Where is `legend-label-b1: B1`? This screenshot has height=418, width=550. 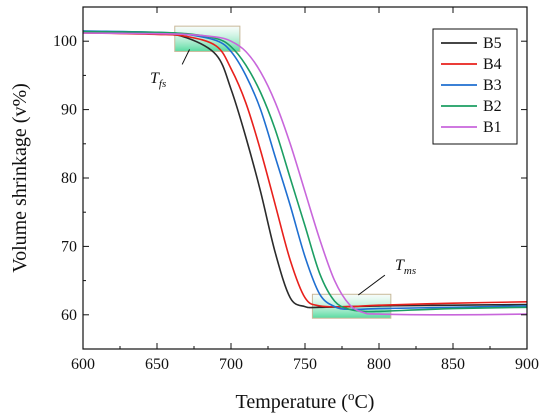
legend-label-b1: B1 is located at coordinates (492, 127).